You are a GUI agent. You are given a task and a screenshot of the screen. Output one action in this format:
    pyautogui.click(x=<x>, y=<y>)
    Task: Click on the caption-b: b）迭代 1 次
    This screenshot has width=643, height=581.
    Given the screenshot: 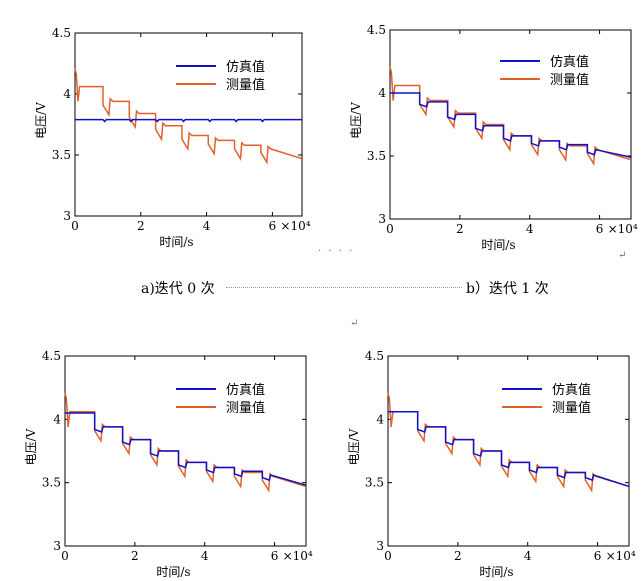 What is the action you would take?
    pyautogui.click(x=507, y=289)
    